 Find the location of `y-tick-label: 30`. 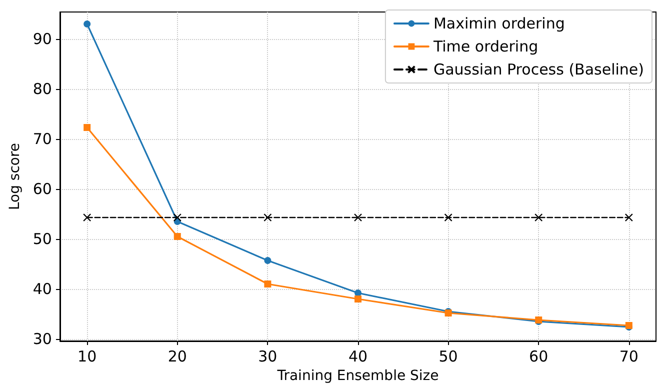

y-tick-label: 30 is located at coordinates (42, 339).